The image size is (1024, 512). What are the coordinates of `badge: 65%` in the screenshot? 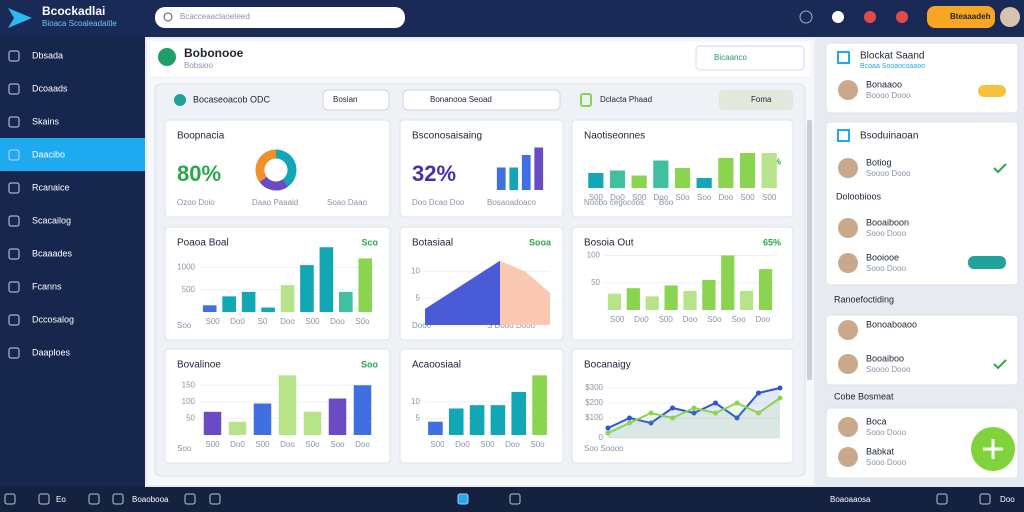 It's located at (772, 242).